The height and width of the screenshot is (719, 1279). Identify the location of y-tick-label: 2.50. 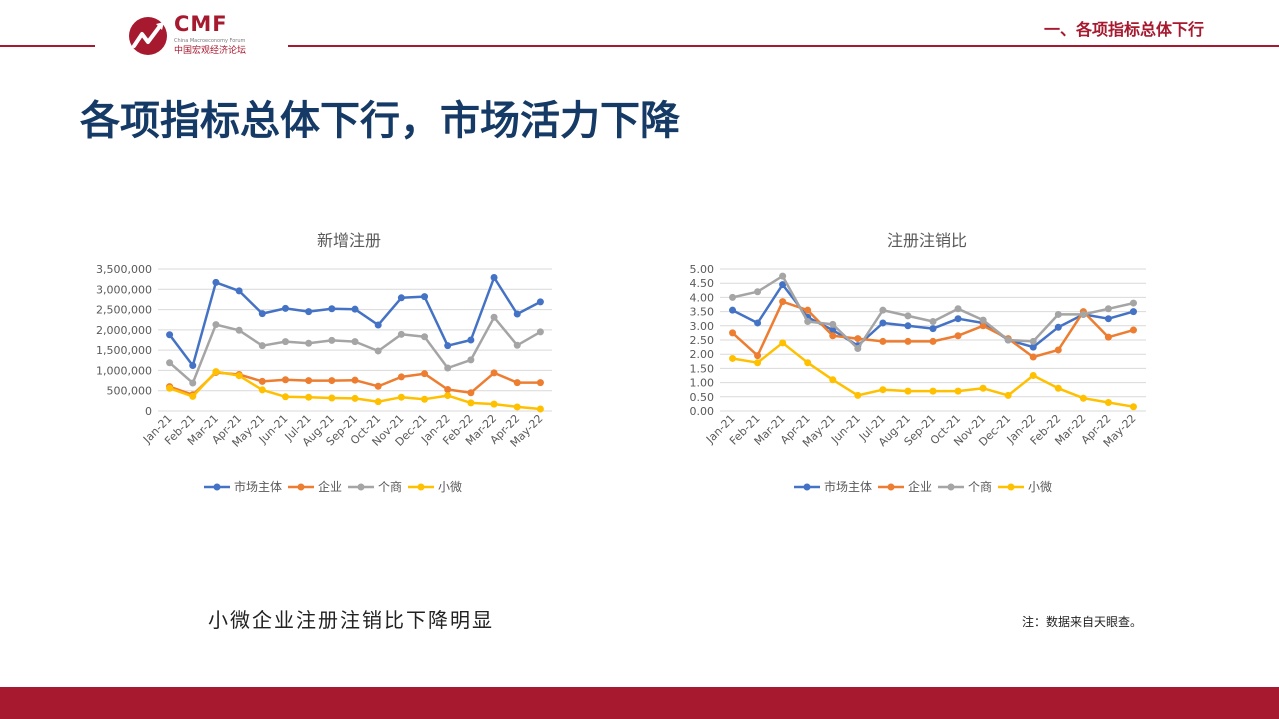
(702, 340).